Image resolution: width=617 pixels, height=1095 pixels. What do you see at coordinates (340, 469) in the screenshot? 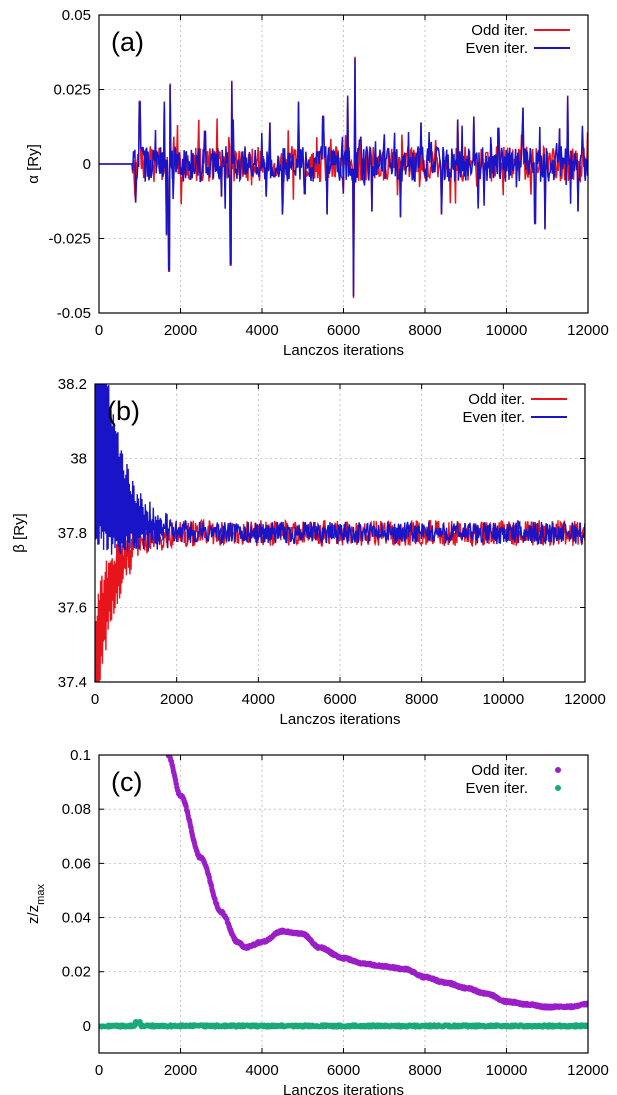
I see `series-line-even` at bounding box center [340, 469].